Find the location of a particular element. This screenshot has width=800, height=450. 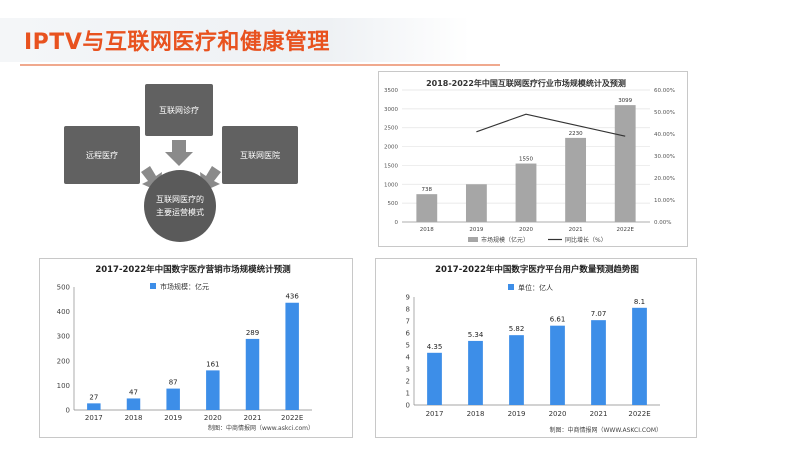

chart1-data-label: 3099 is located at coordinates (625, 101).